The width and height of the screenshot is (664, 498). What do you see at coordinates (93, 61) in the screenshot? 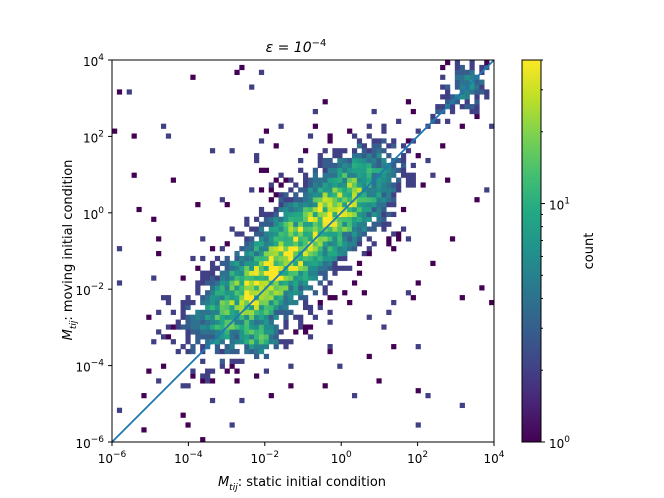
I see `y-tick-label: 10⁴` at bounding box center [93, 61].